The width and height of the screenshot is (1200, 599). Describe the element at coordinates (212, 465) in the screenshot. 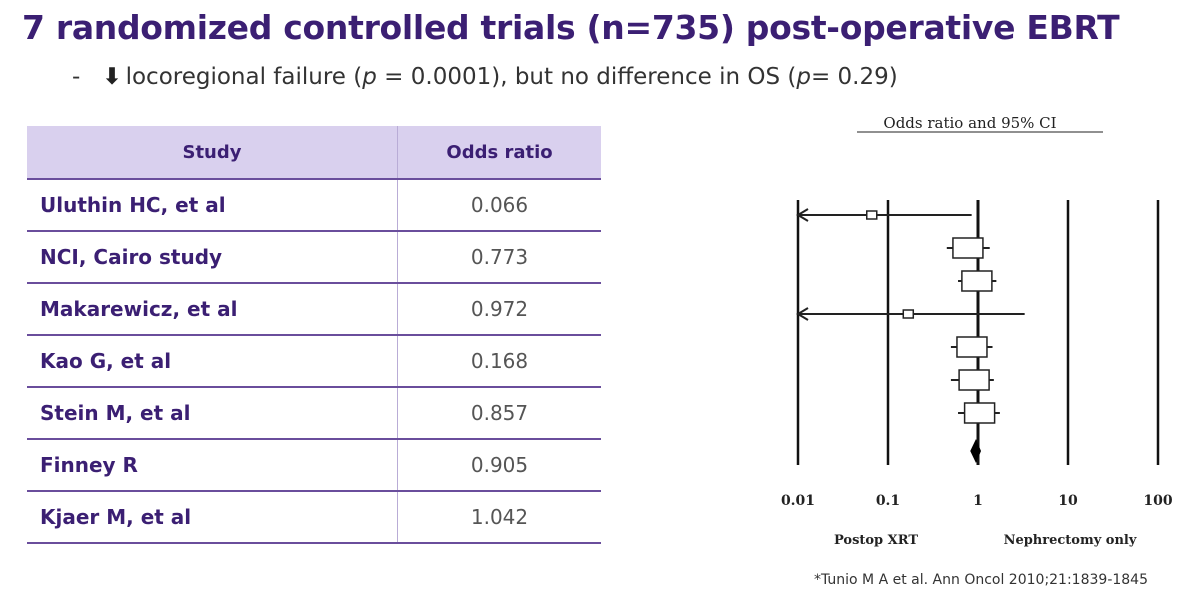

I see `study-name: Finney R` at that location.